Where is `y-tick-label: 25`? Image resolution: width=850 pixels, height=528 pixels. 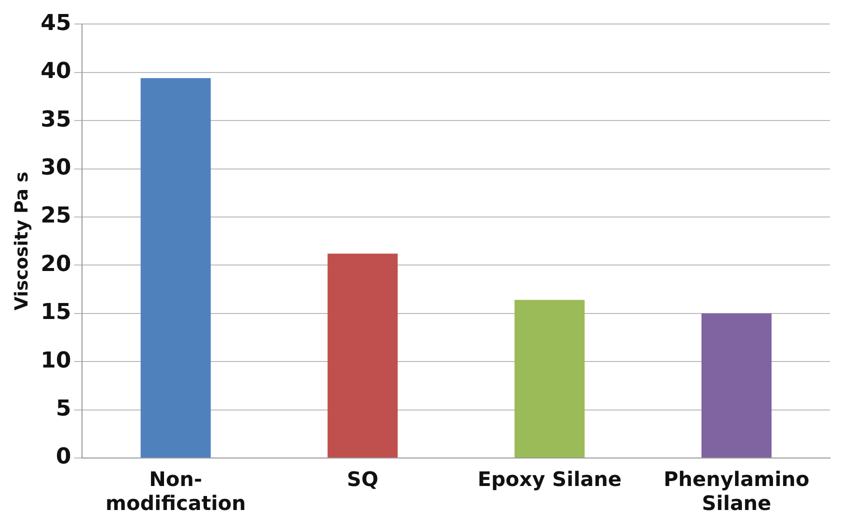 y-tick-label: 25 is located at coordinates (56, 216).